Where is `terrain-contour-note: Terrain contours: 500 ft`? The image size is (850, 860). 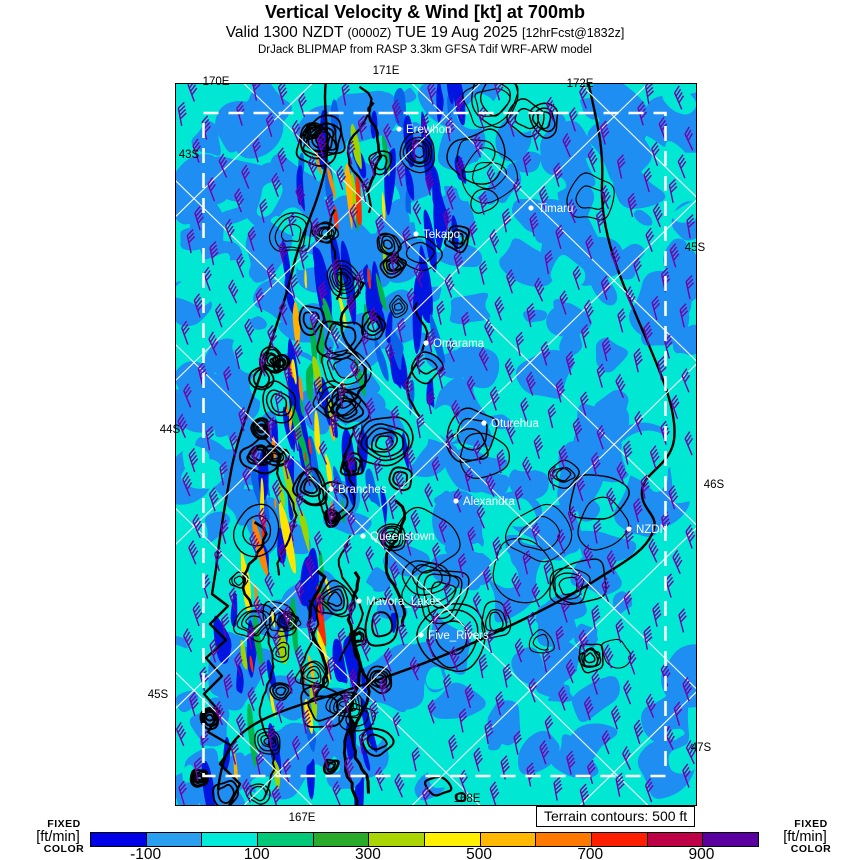 terrain-contour-note: Terrain contours: 500 ft is located at coordinates (616, 816).